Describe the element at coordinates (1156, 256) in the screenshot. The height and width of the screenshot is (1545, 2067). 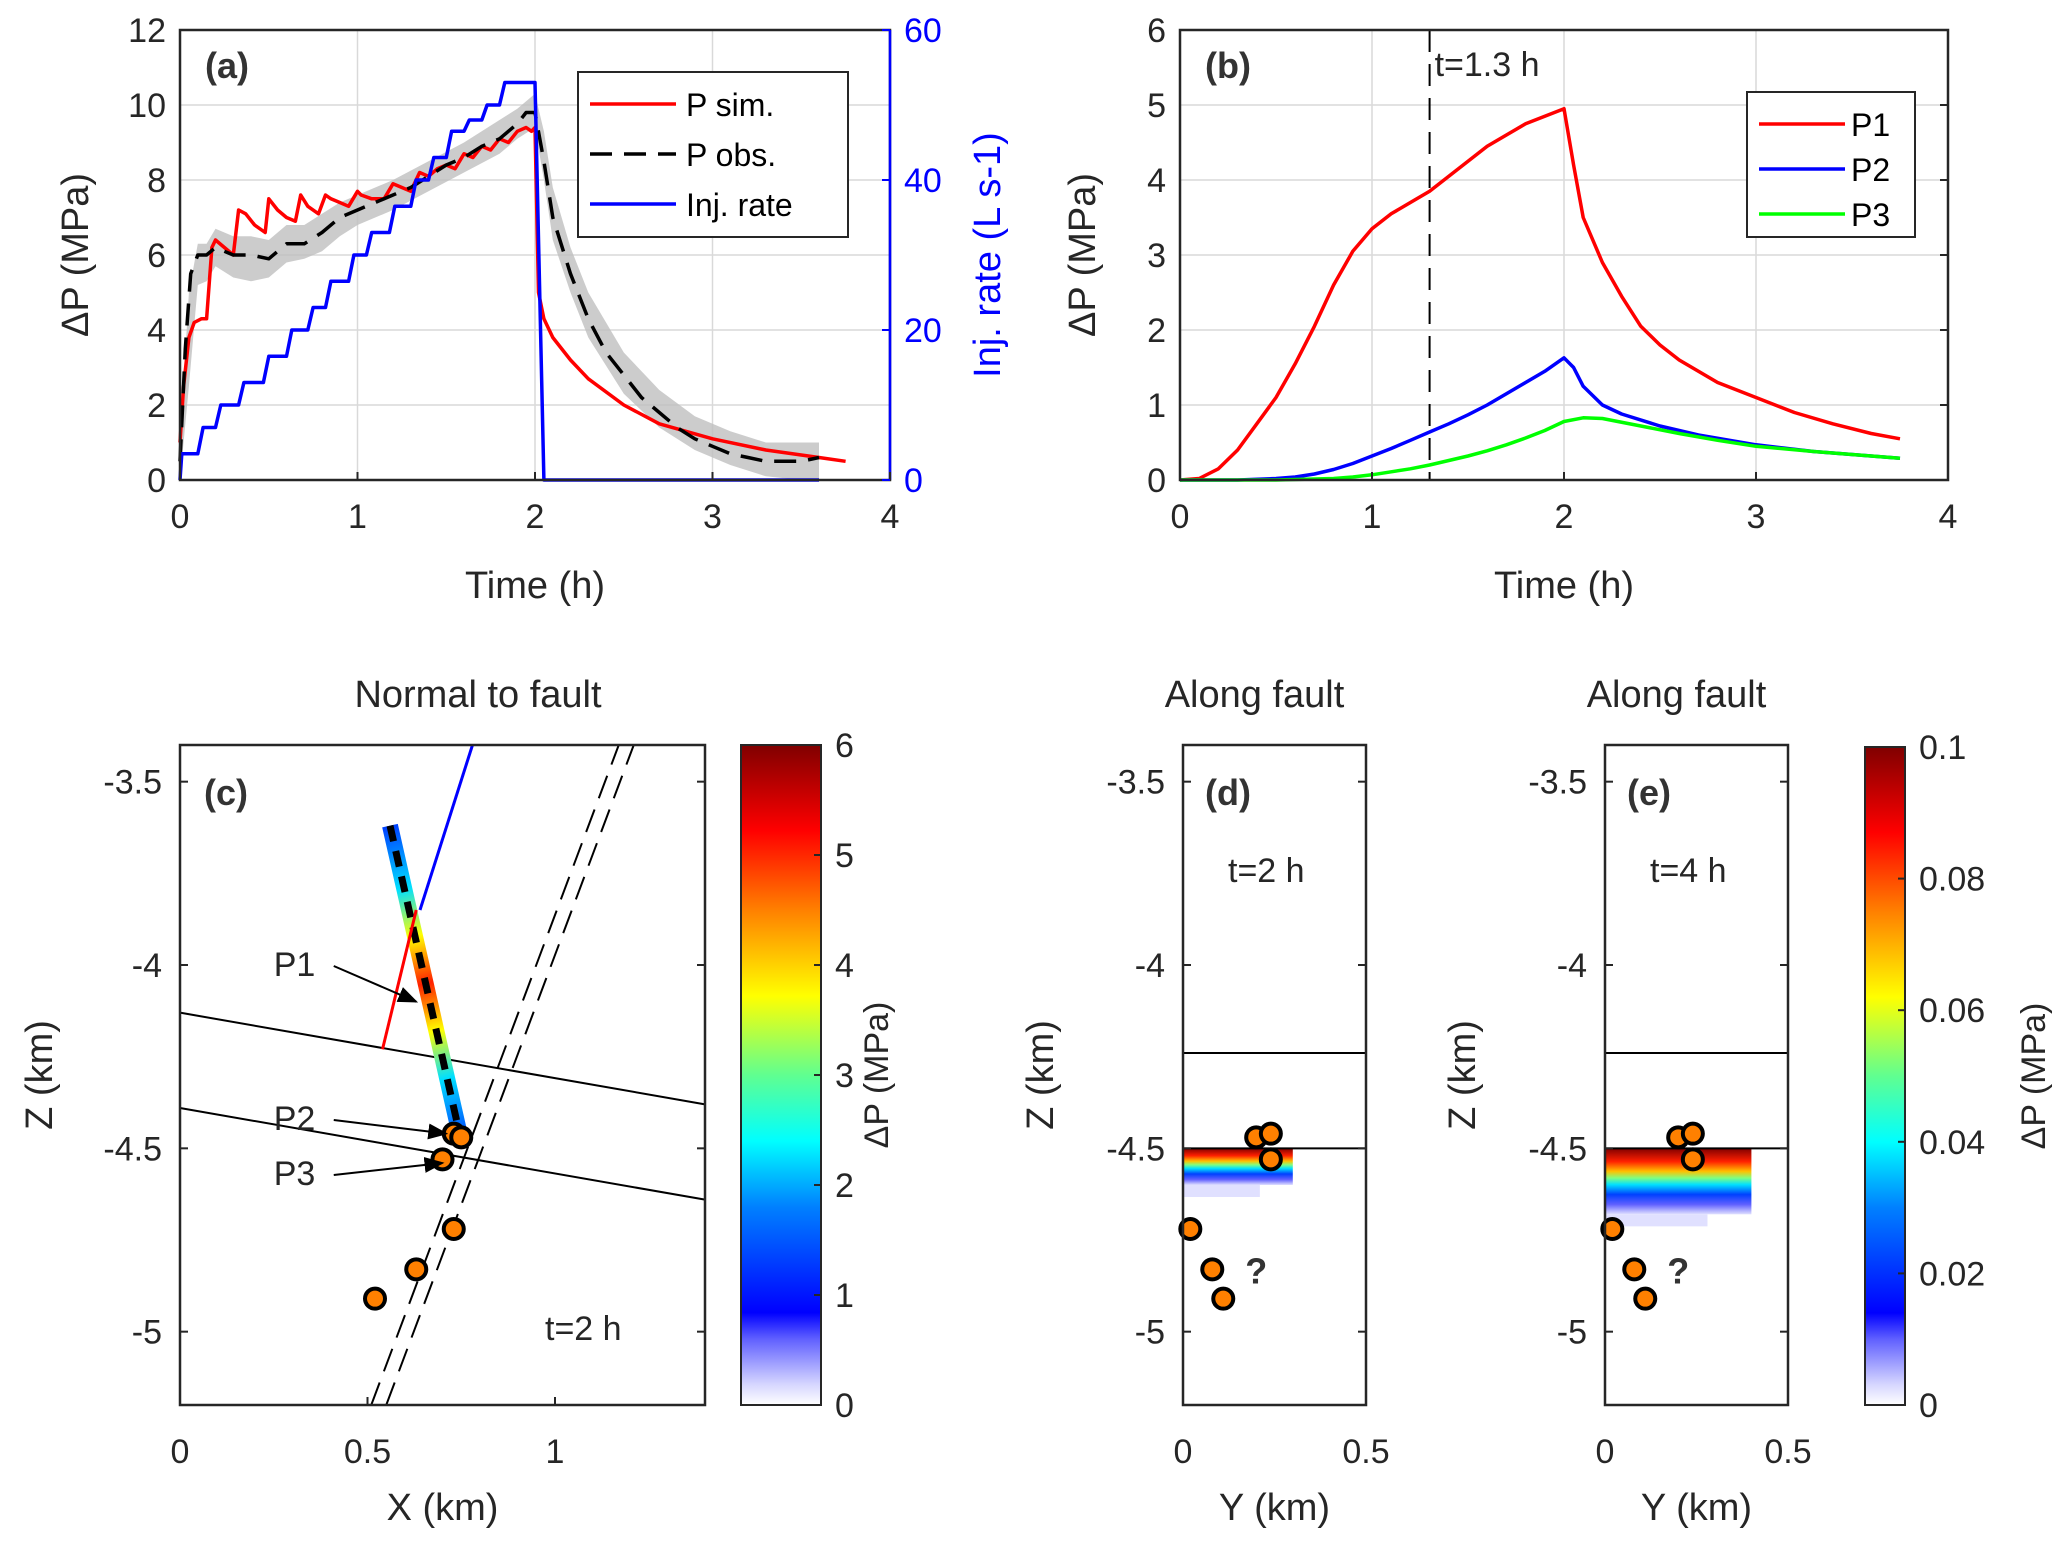
I see `y-tick-label: 3` at that location.